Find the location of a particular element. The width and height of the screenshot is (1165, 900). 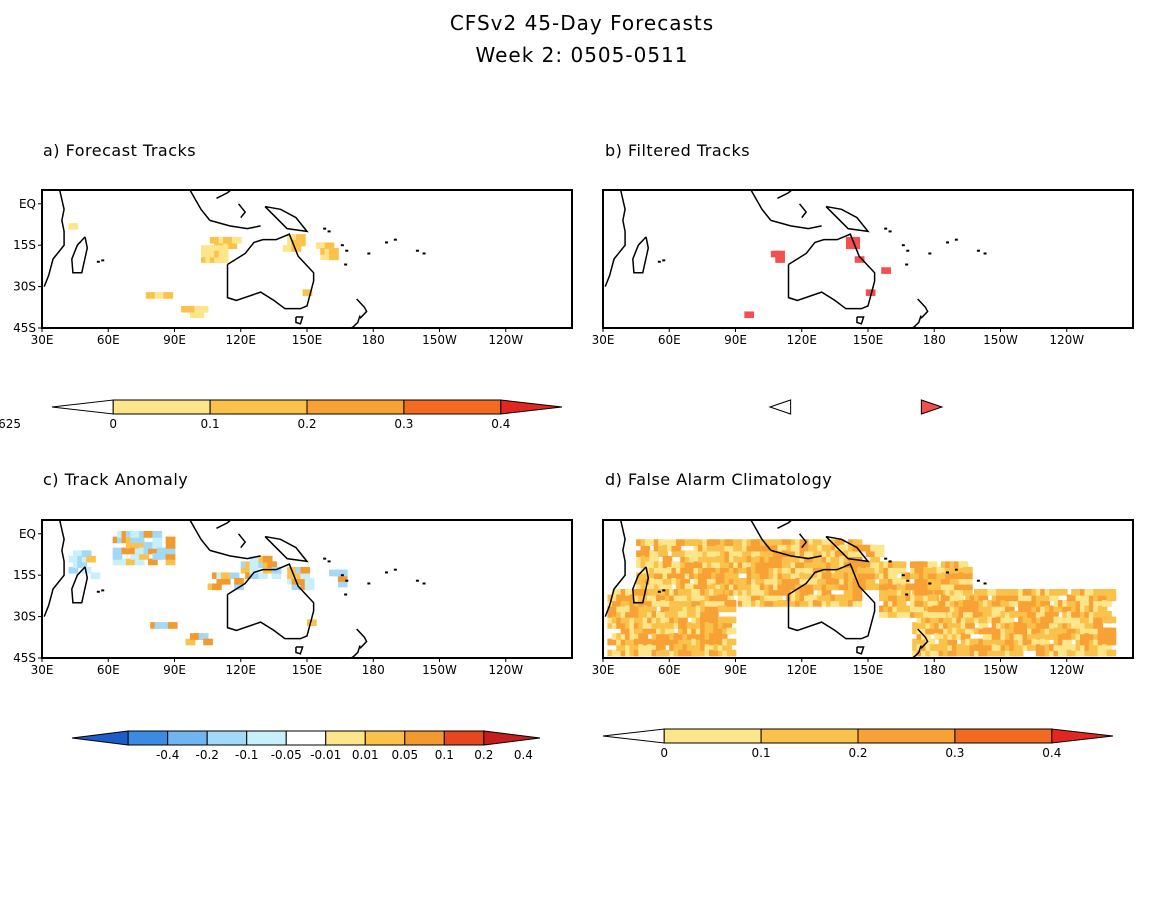

figure-subtitle: Week 2: 0505-0511 is located at coordinates (582, 55).